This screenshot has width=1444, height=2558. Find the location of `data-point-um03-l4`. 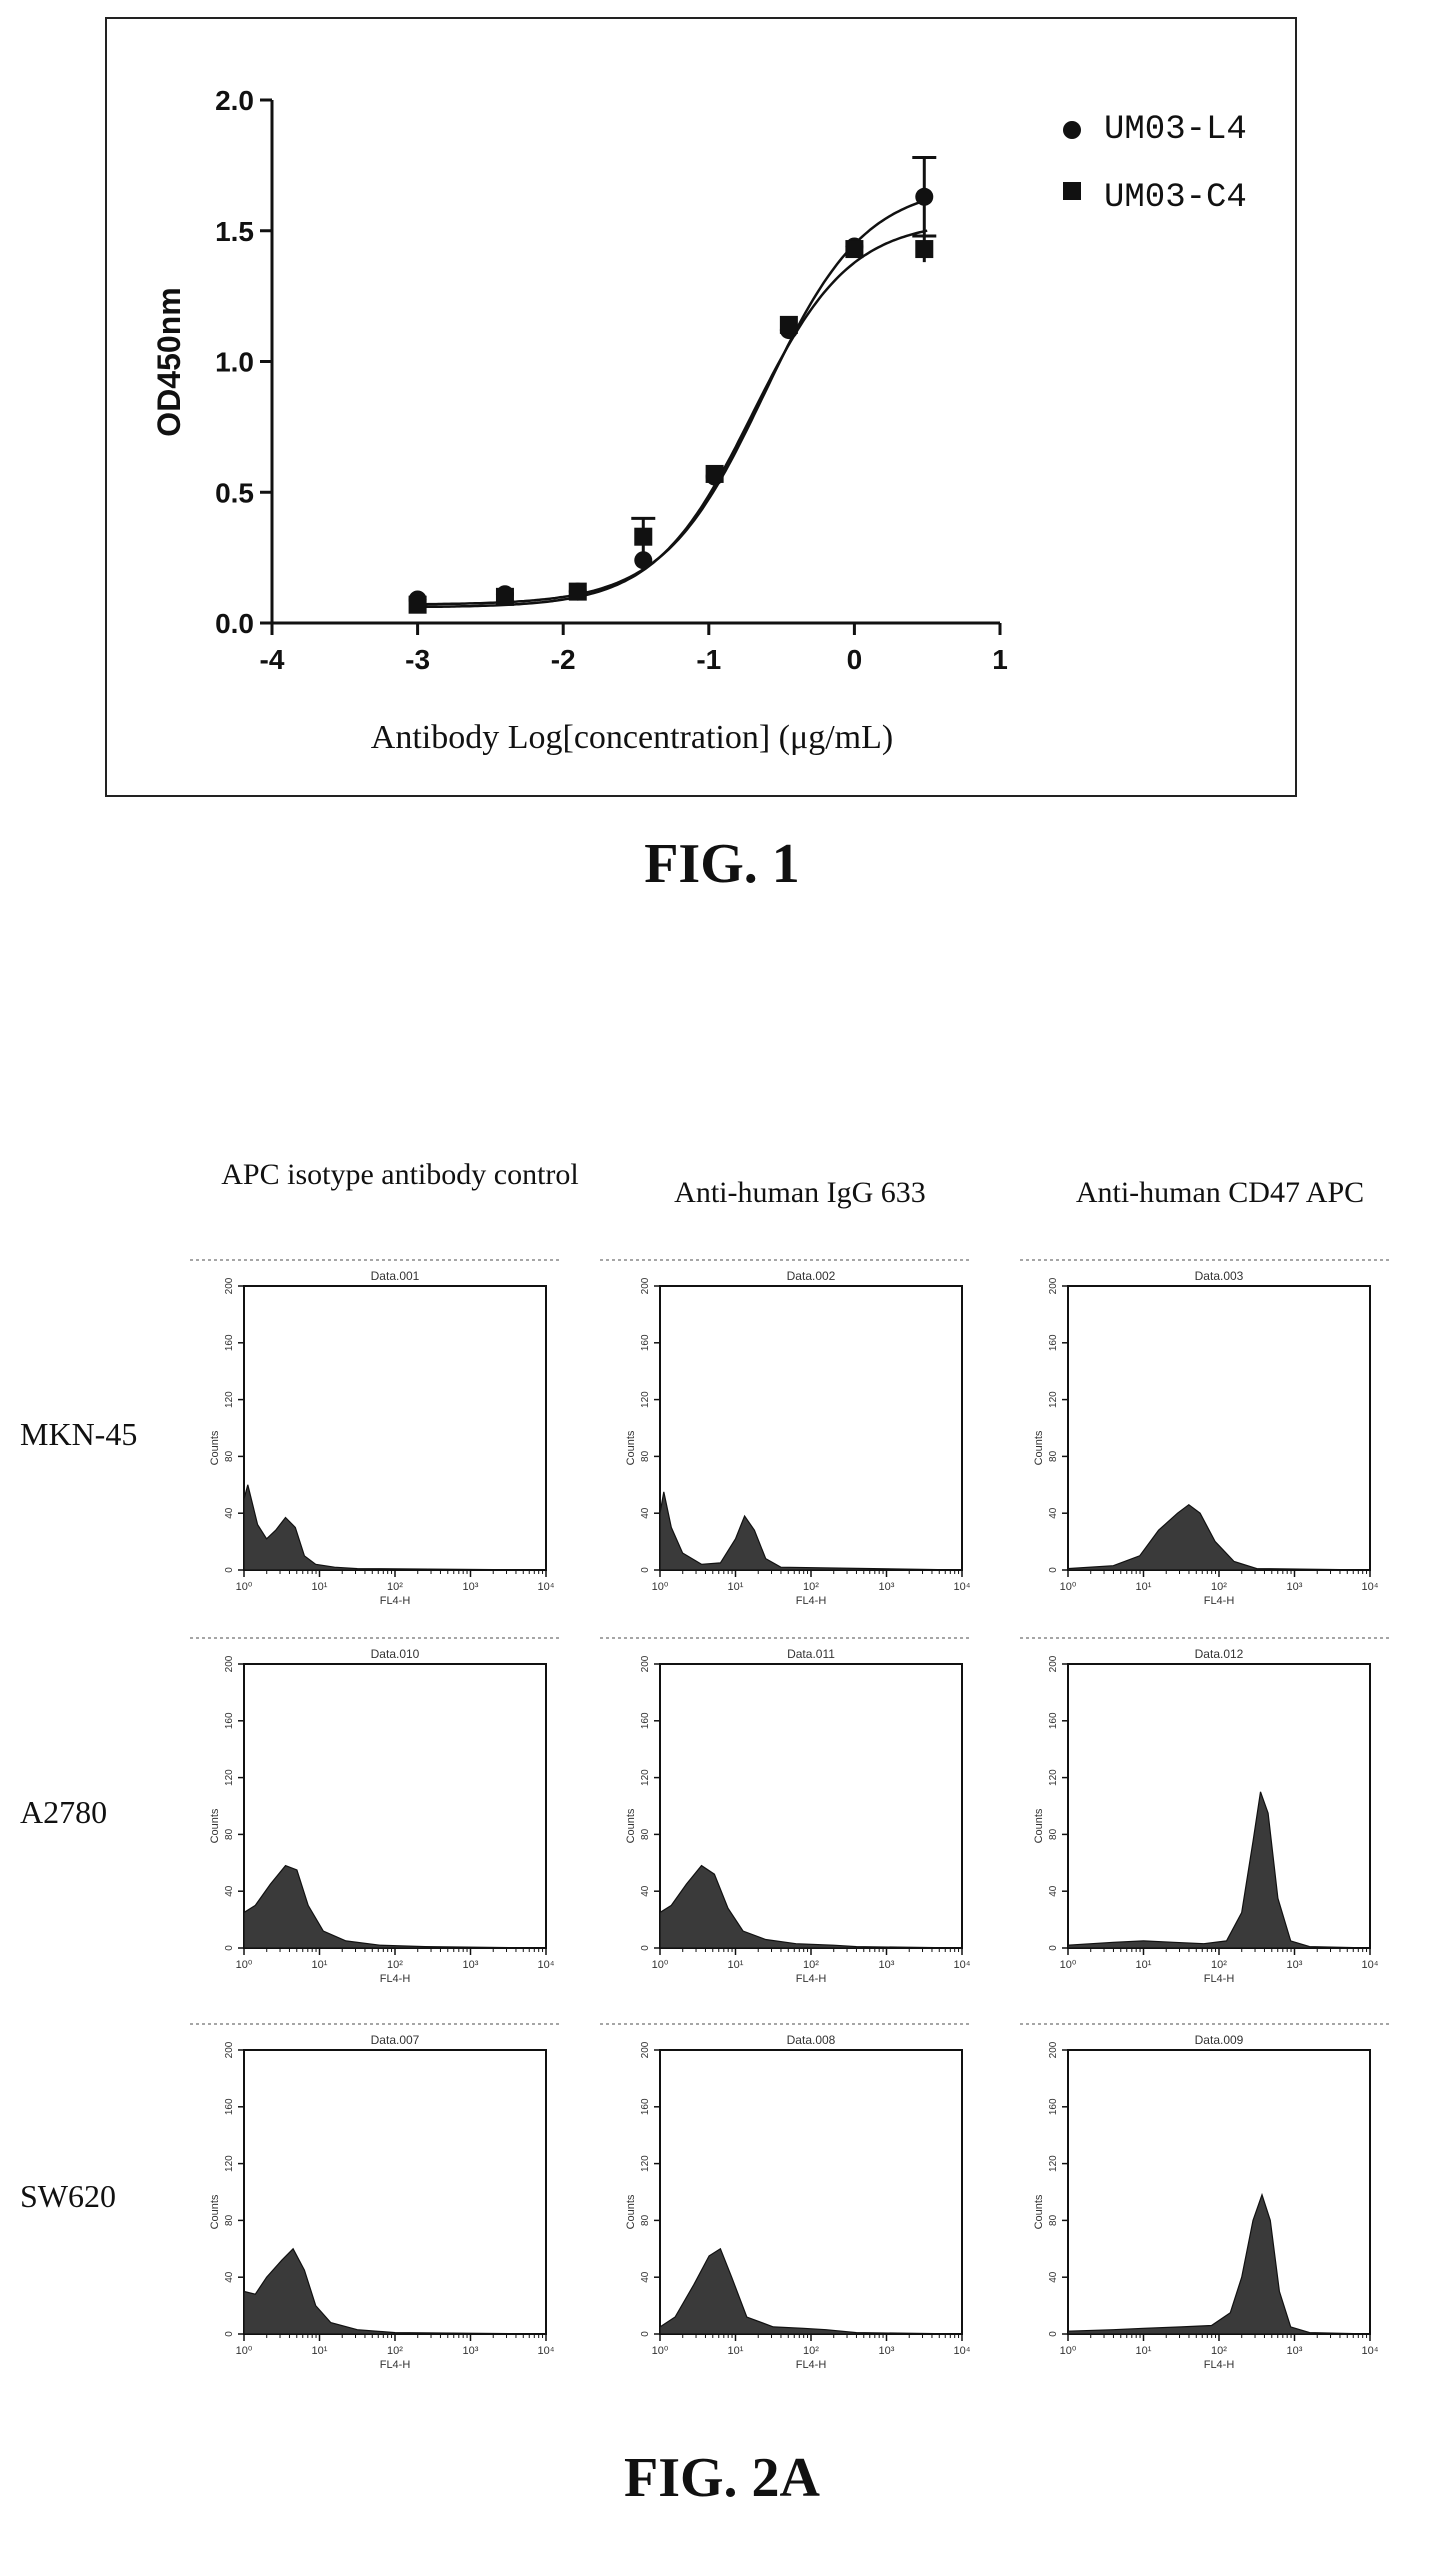

data-point-um03-l4 is located at coordinates (643, 560).